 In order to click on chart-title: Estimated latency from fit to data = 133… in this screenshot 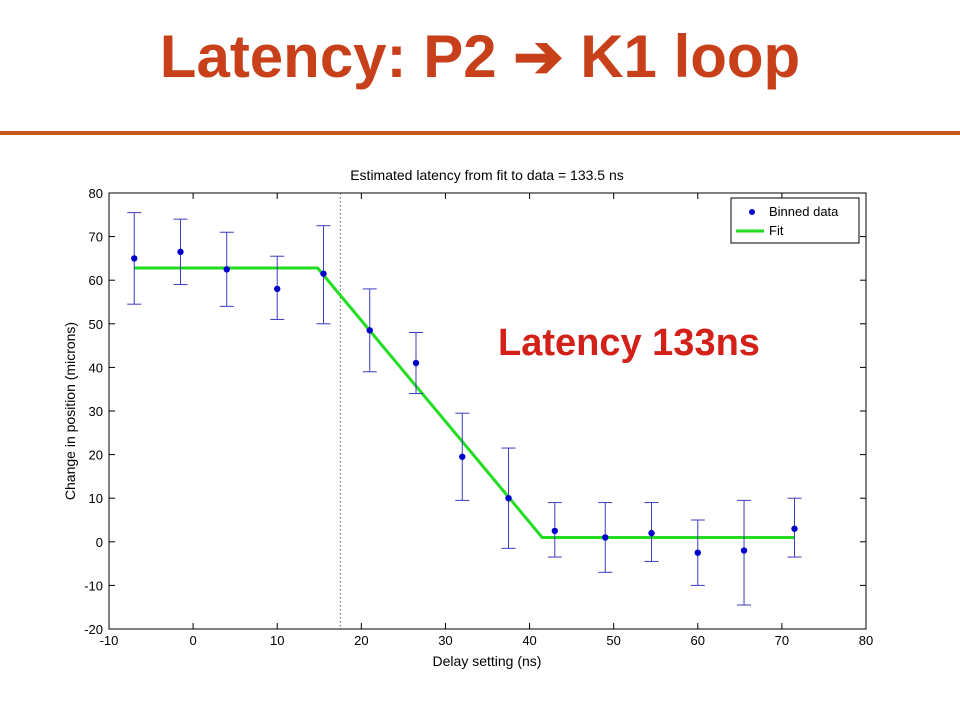, I will do `click(487, 175)`.